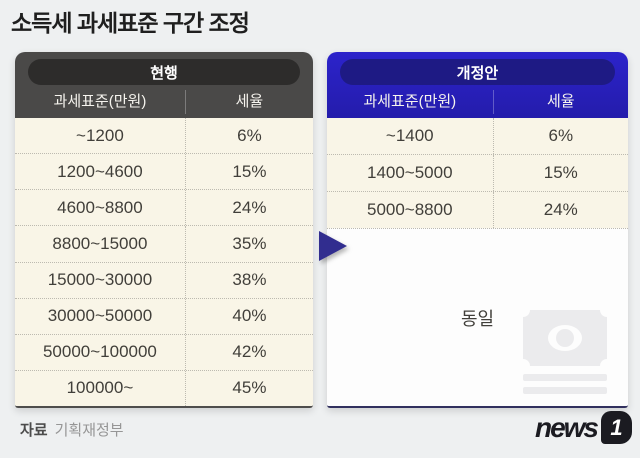 The height and width of the screenshot is (458, 640). I want to click on table-row: 1400~5000 15%, so click(477, 172).